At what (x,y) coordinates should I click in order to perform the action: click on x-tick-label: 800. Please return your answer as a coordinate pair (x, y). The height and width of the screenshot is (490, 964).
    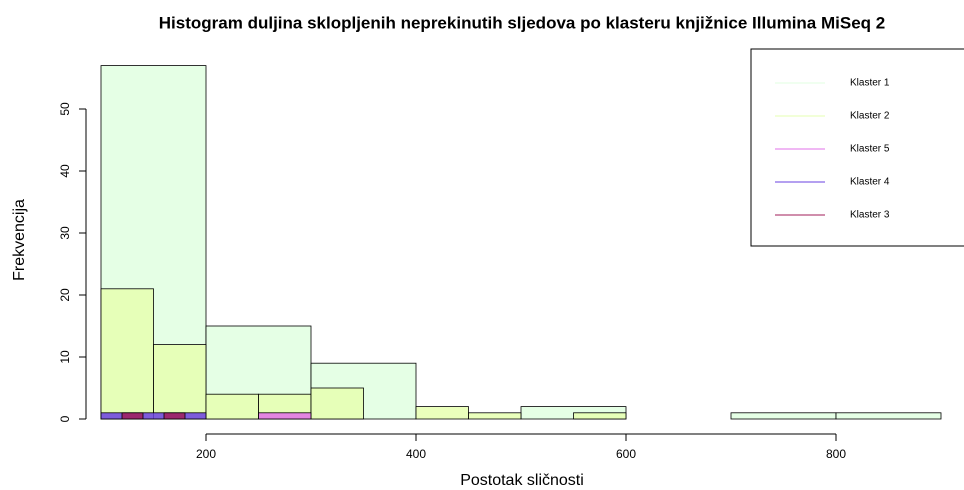
    Looking at the image, I should click on (836, 454).